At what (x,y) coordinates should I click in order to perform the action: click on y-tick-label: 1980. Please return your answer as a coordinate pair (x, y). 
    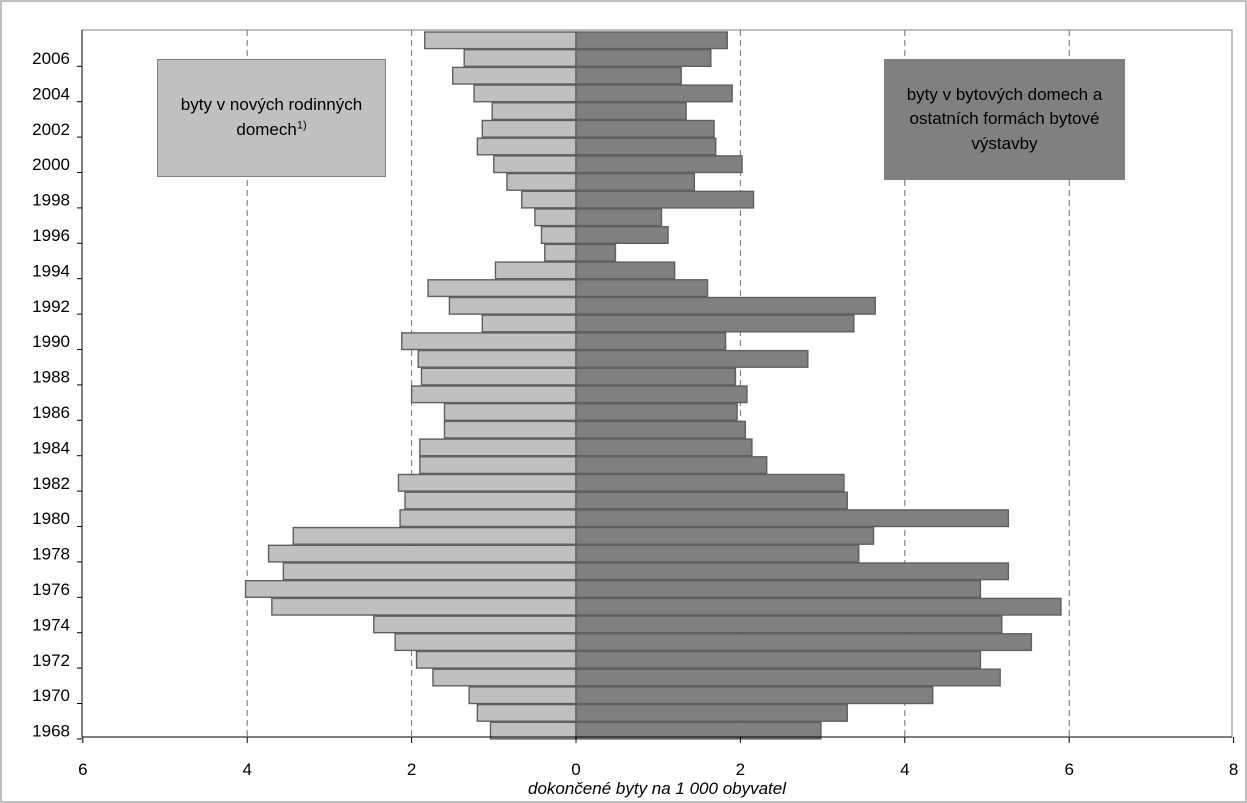
    Looking at the image, I should click on (51, 518).